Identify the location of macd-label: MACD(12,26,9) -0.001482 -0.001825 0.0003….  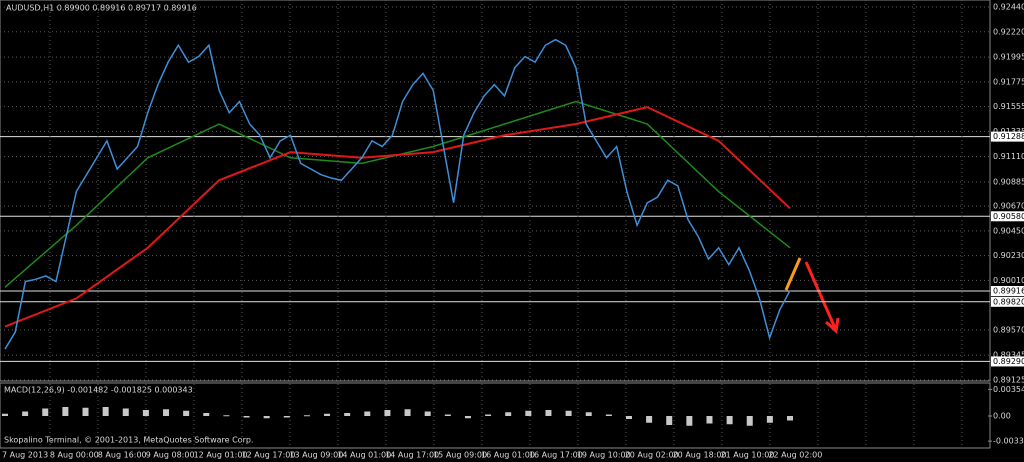
(98, 390).